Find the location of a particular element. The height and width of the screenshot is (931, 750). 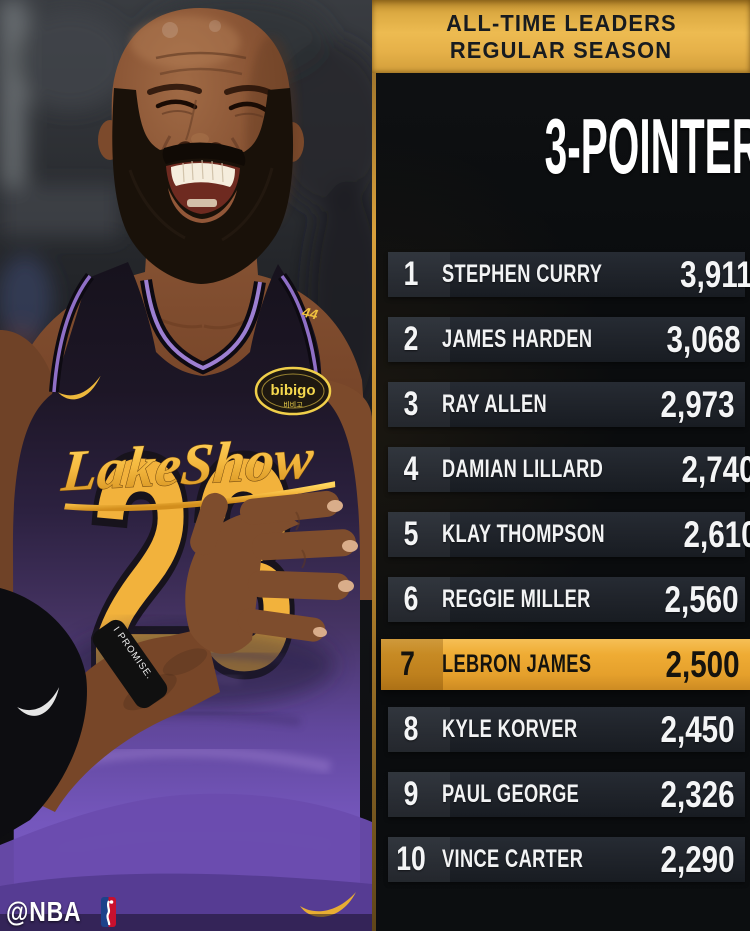

row-rank: 8 is located at coordinates (411, 729).